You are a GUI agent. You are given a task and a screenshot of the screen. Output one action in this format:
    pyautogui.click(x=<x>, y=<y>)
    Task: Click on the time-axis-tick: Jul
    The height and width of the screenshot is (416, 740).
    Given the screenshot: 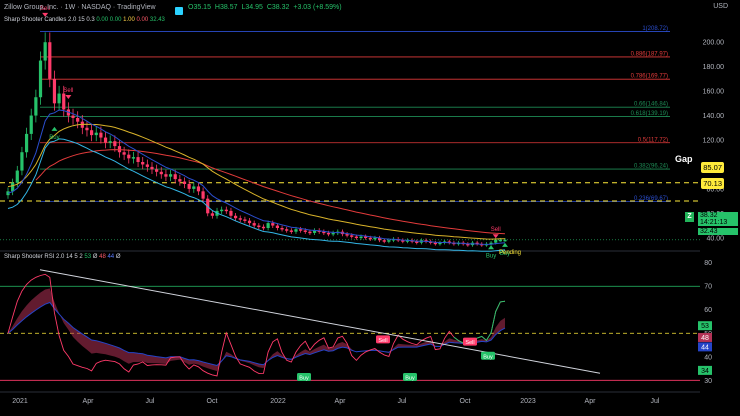 What is the action you would take?
    pyautogui.click(x=402, y=401)
    